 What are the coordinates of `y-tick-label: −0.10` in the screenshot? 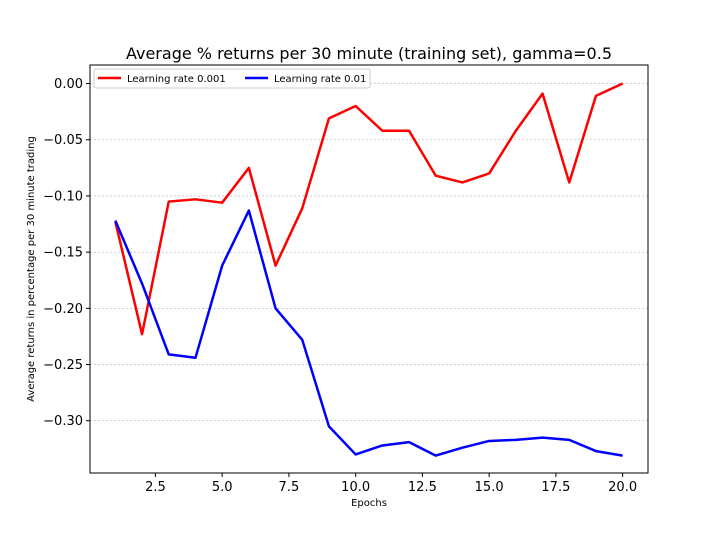 It's located at (63, 196).